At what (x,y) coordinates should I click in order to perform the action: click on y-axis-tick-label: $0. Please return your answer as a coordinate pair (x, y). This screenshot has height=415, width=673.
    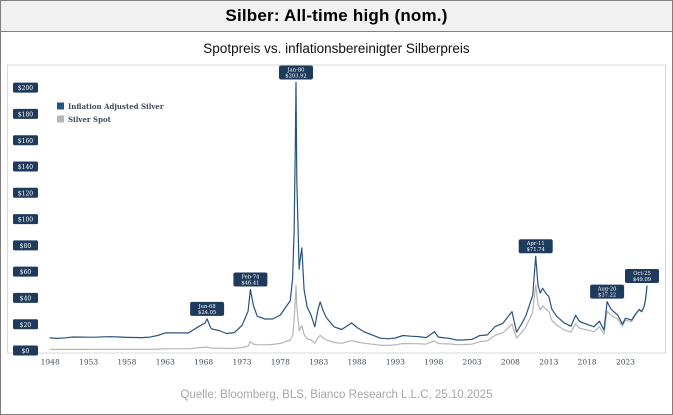
    Looking at the image, I should click on (26, 351).